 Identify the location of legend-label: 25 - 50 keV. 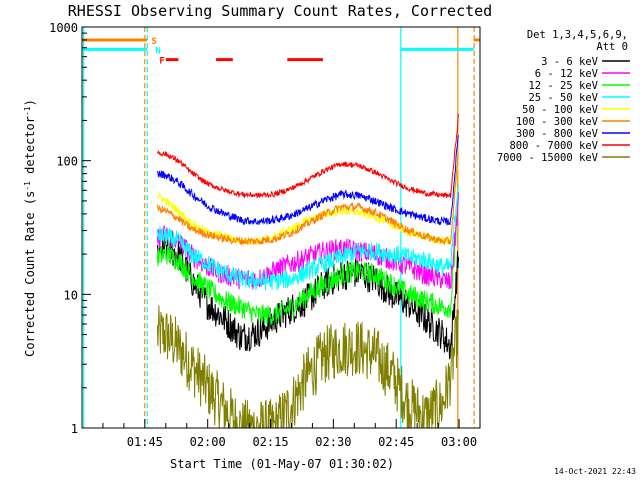
(563, 98).